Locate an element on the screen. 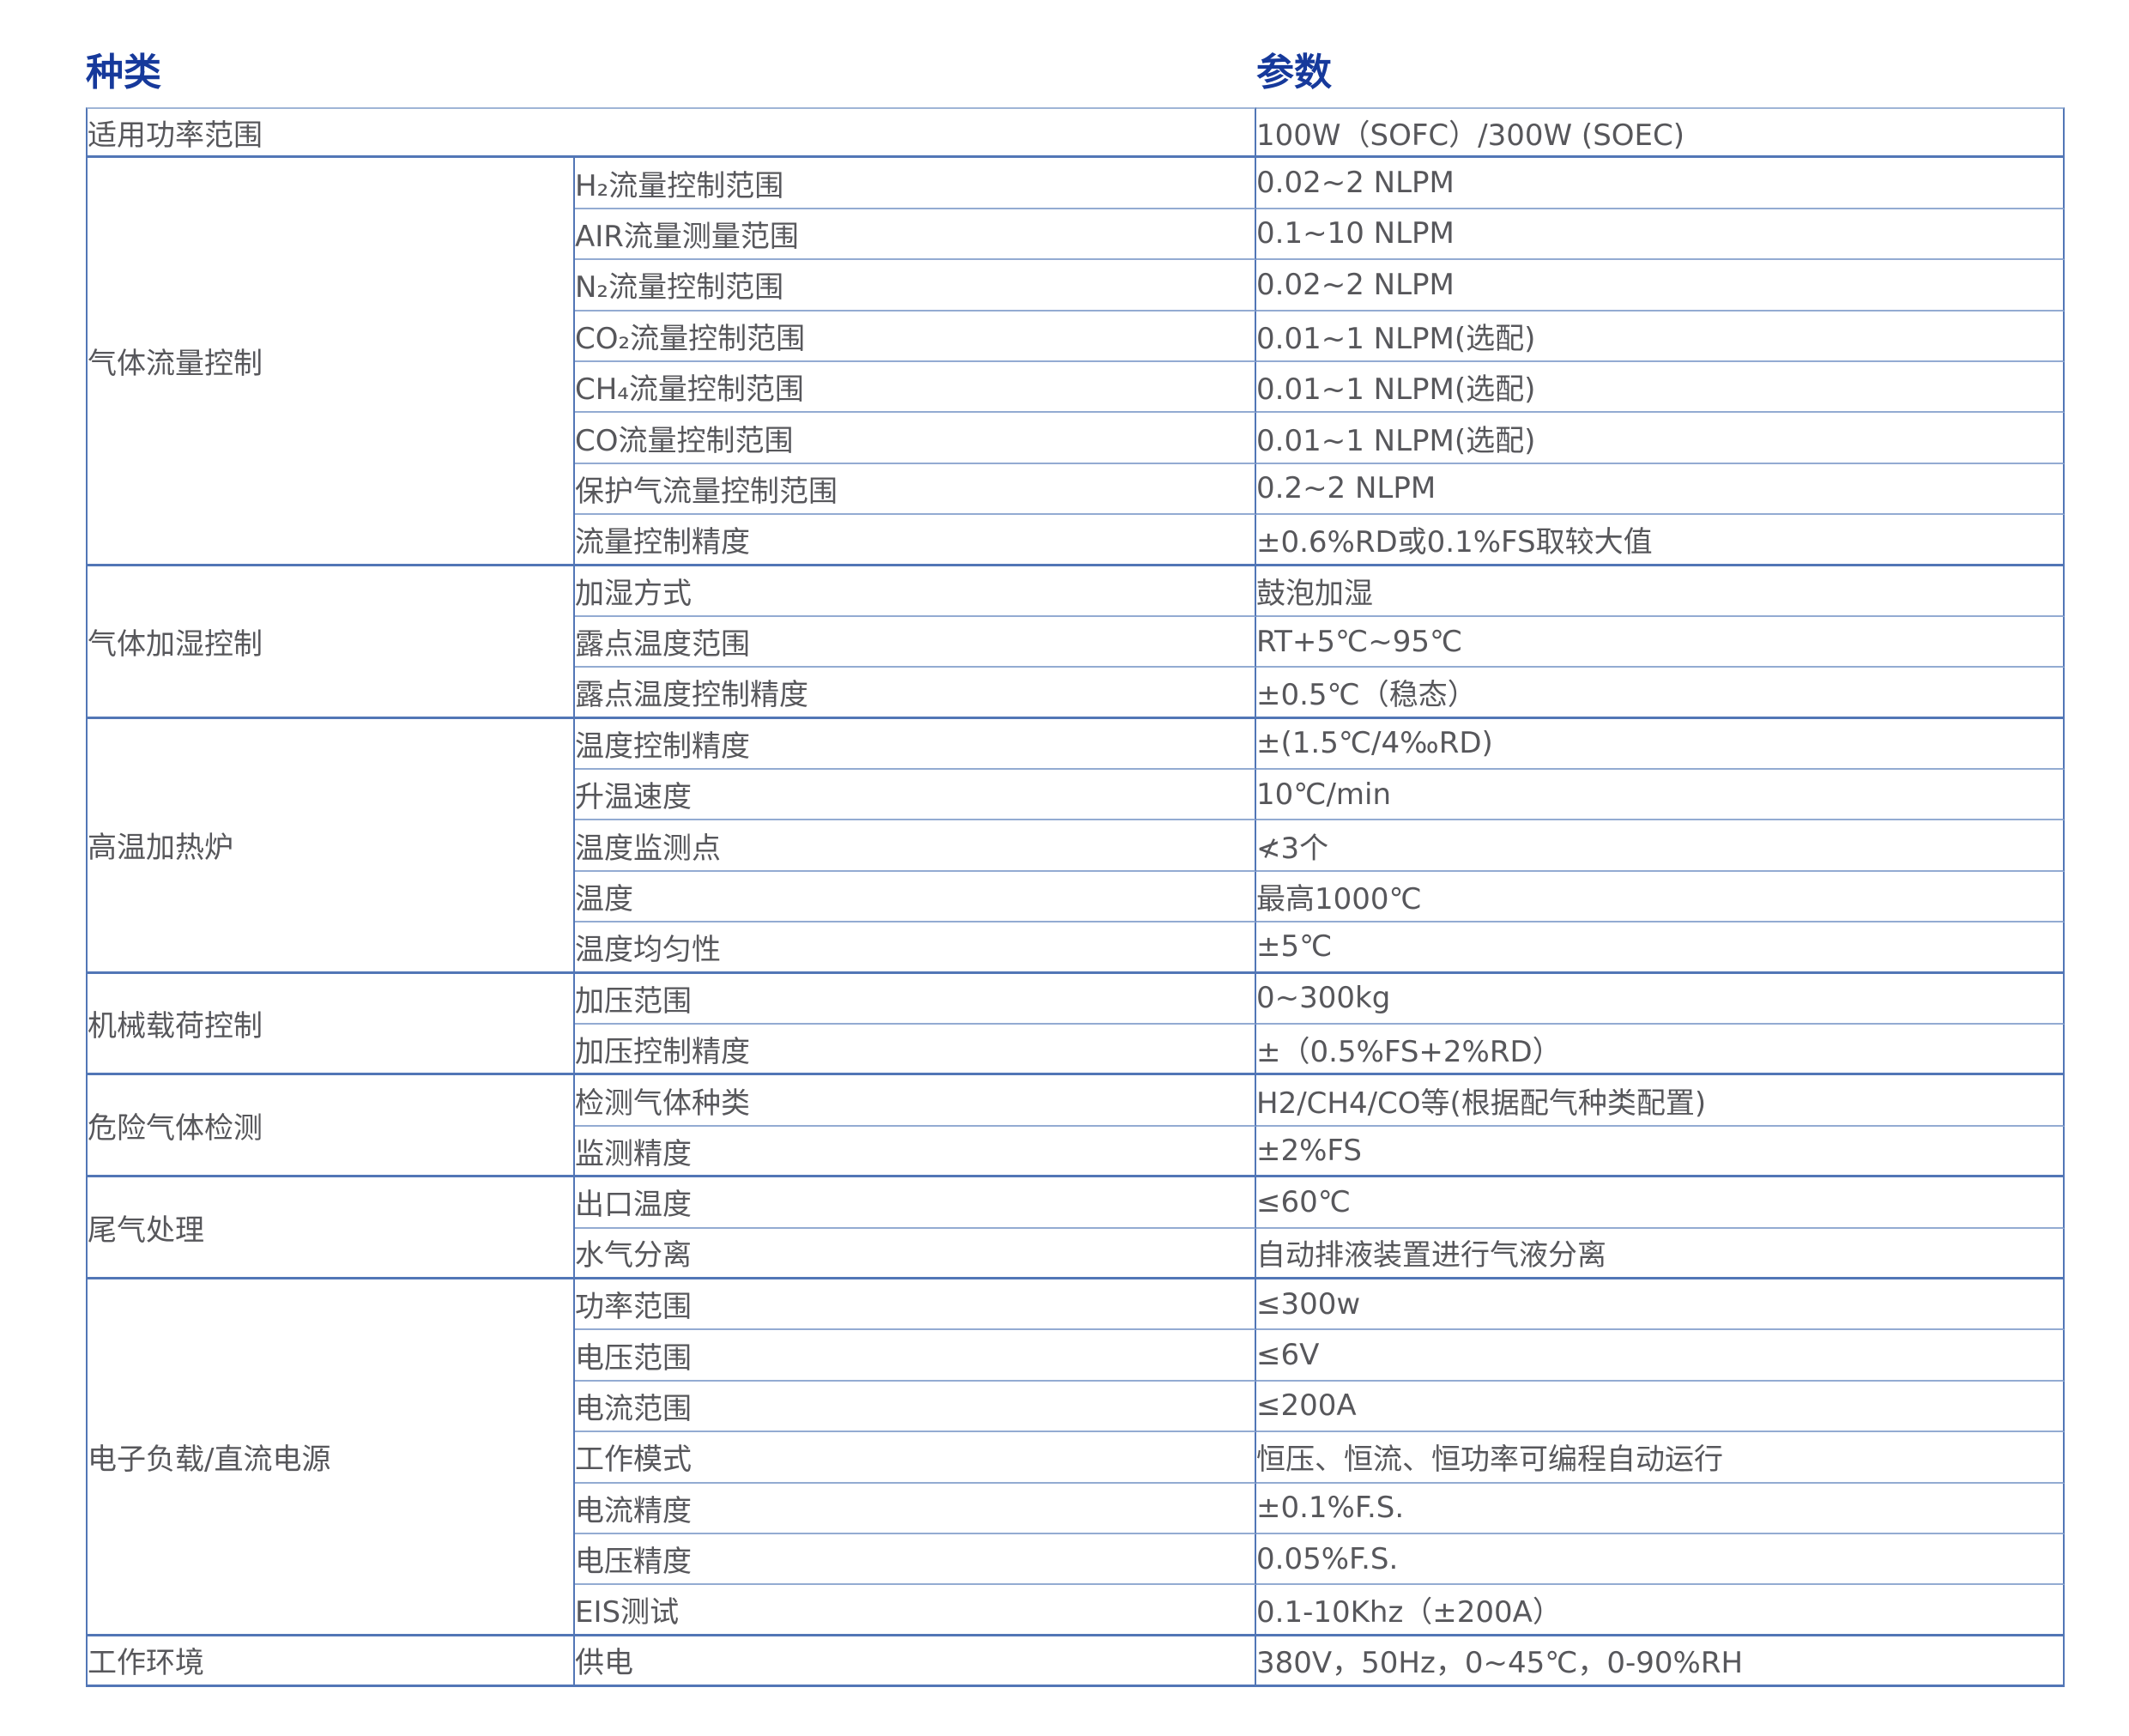 The width and height of the screenshot is (2129, 1736). table-row: CH₄流量控制范围 0.01~1 NLPM(选配) is located at coordinates (1075, 387).